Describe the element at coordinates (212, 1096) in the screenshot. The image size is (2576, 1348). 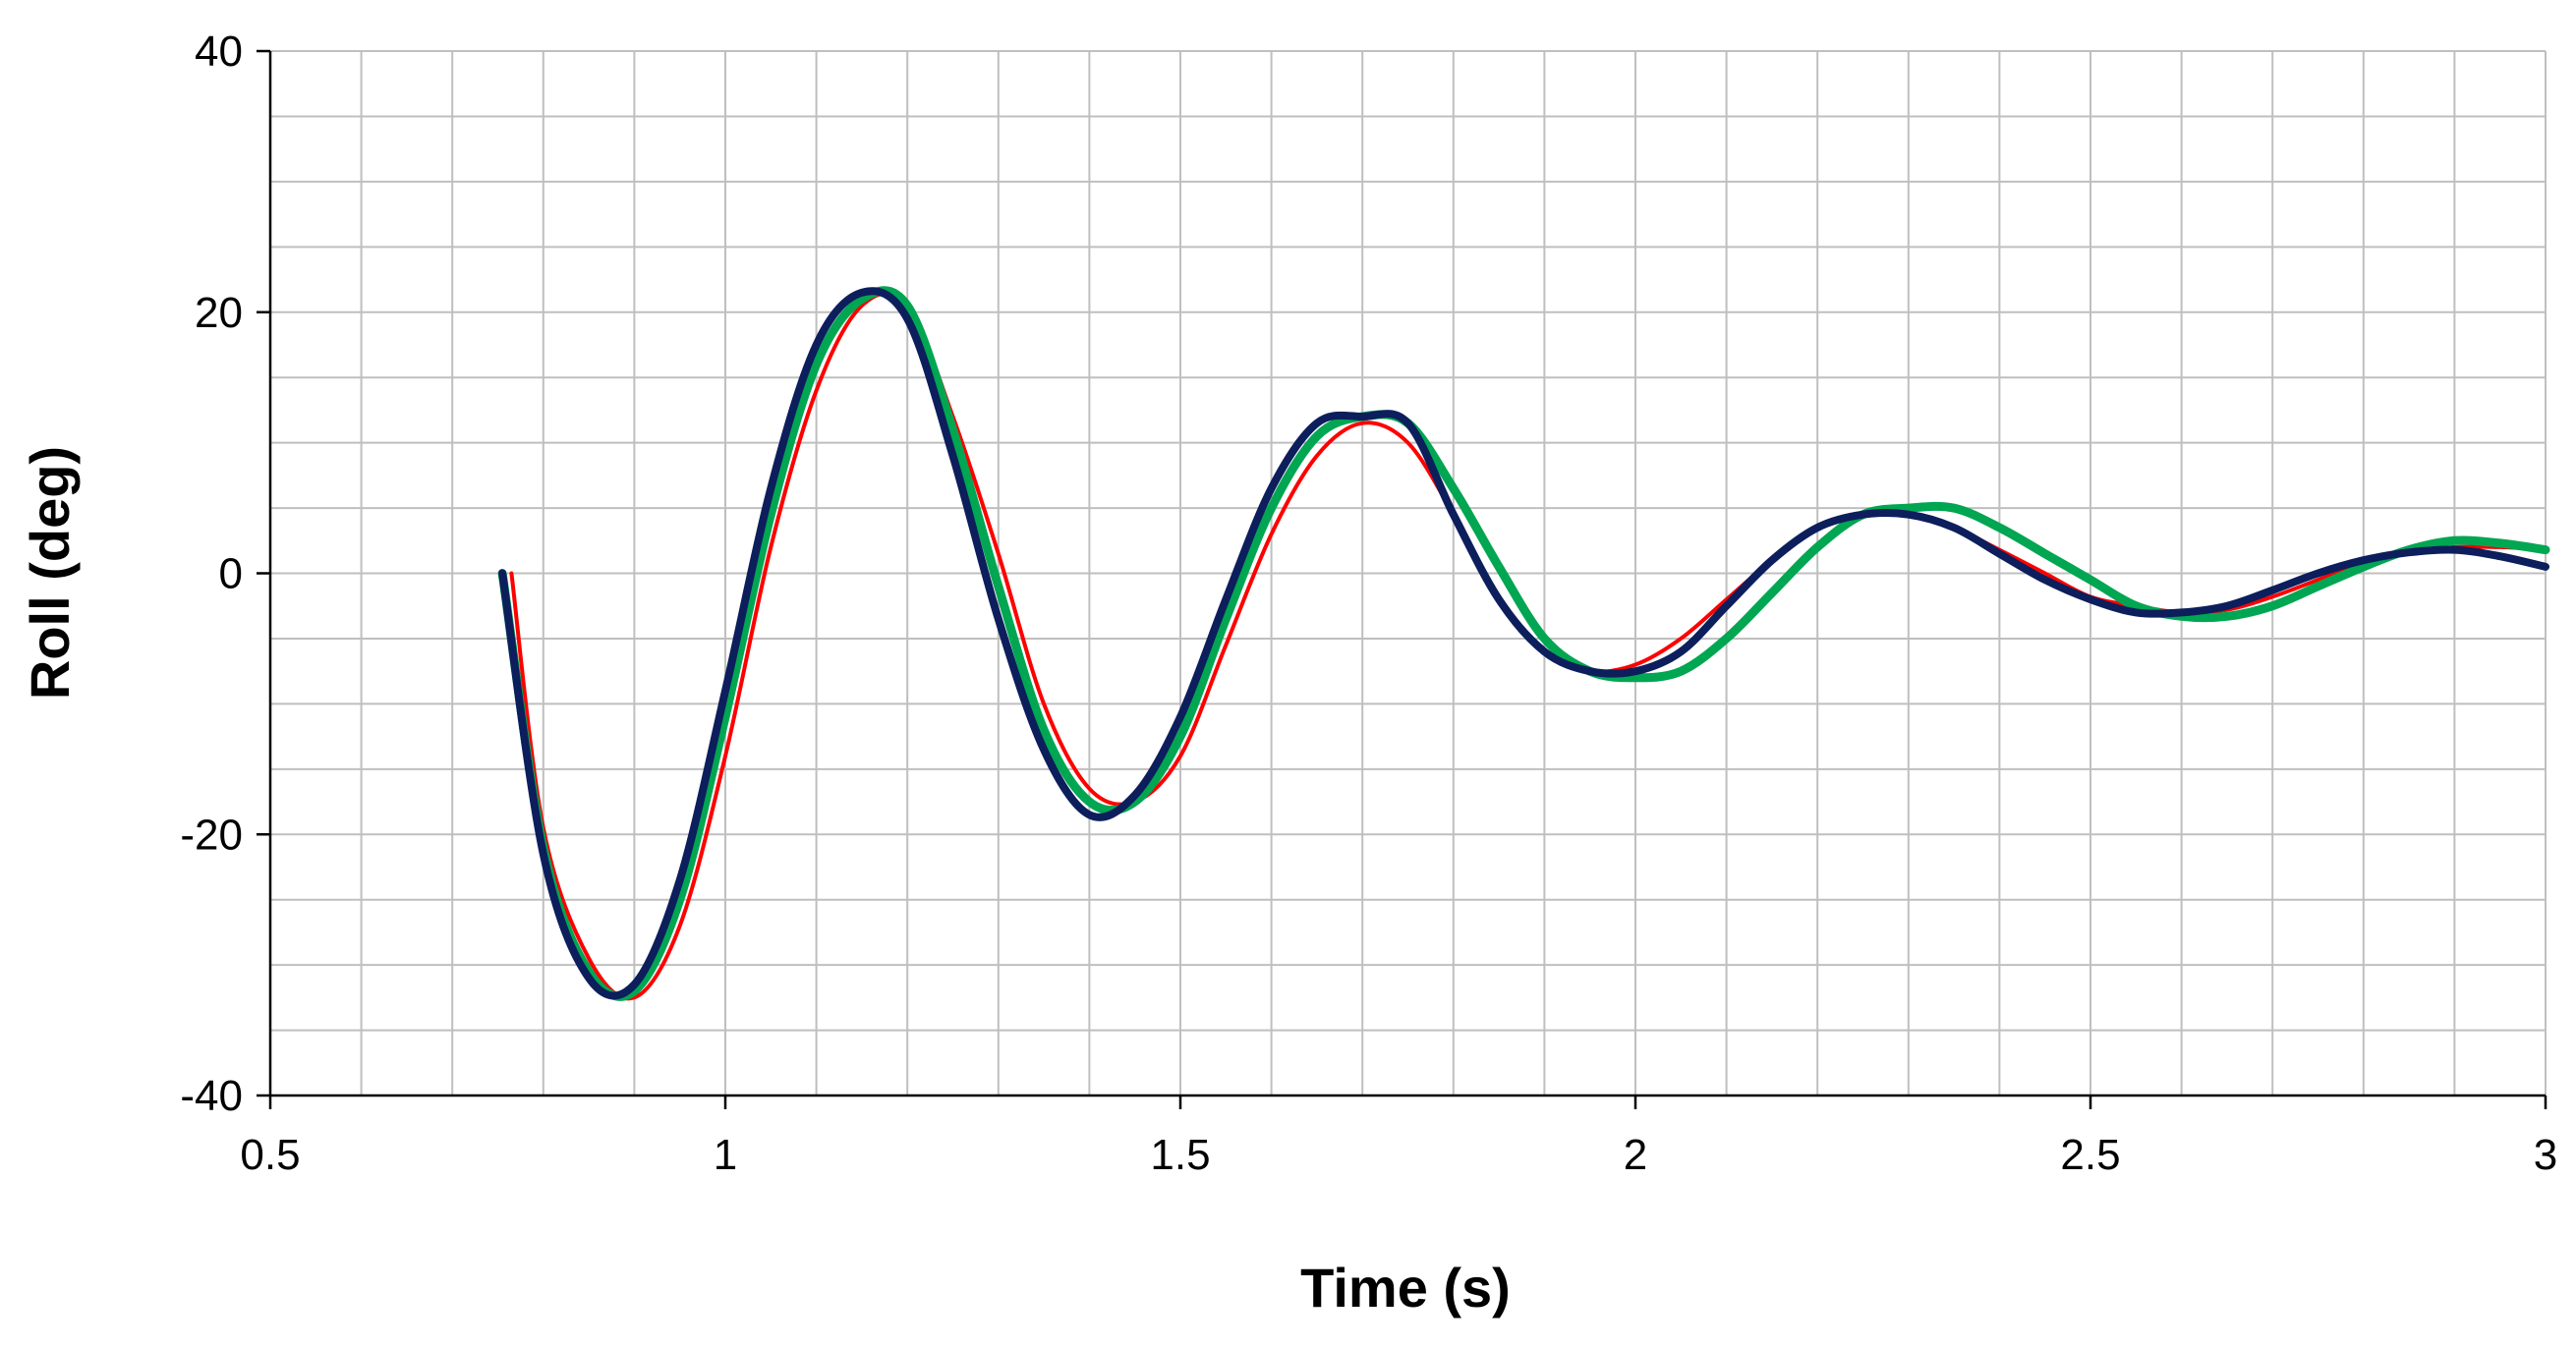
I see `y-tick-label: -40` at that location.